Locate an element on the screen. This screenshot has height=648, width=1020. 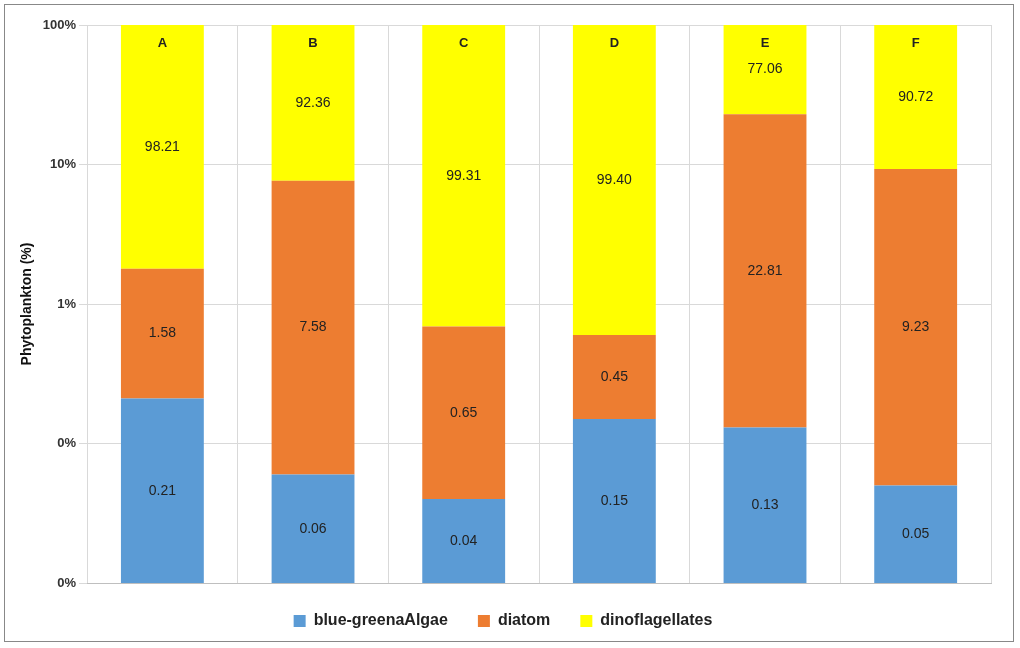
data-label: 90.72 is located at coordinates (916, 95).